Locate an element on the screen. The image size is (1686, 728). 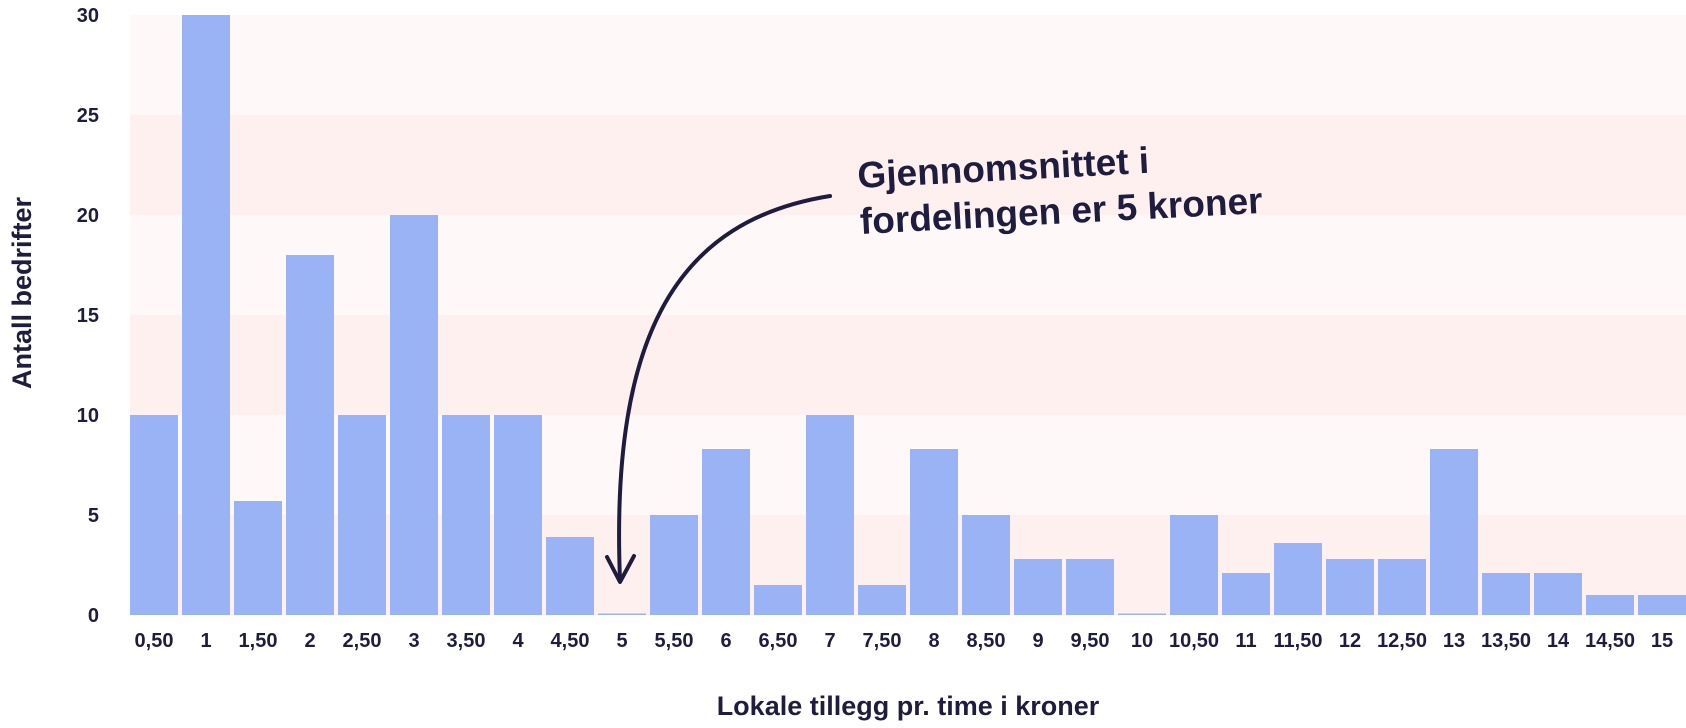
x-tick-label: 15 is located at coordinates (1662, 641).